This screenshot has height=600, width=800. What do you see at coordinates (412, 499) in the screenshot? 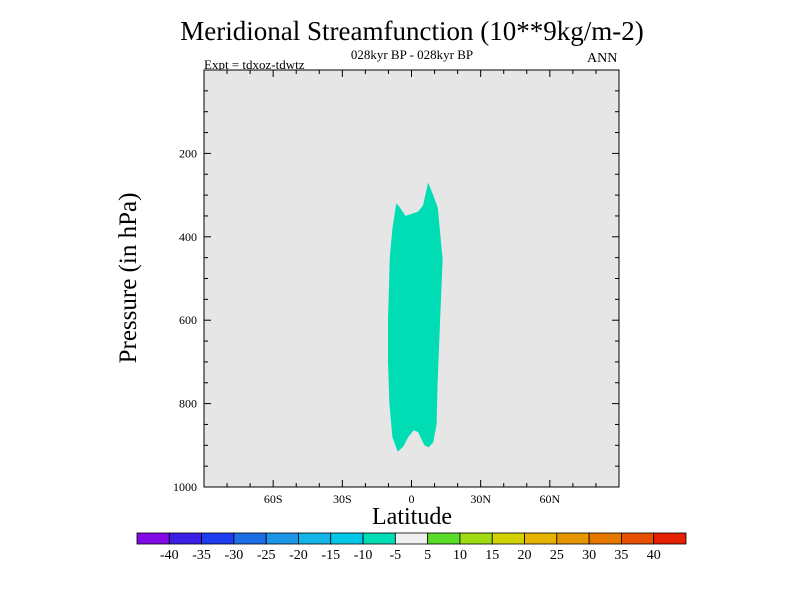
I see `x-tick-label: 0` at bounding box center [412, 499].